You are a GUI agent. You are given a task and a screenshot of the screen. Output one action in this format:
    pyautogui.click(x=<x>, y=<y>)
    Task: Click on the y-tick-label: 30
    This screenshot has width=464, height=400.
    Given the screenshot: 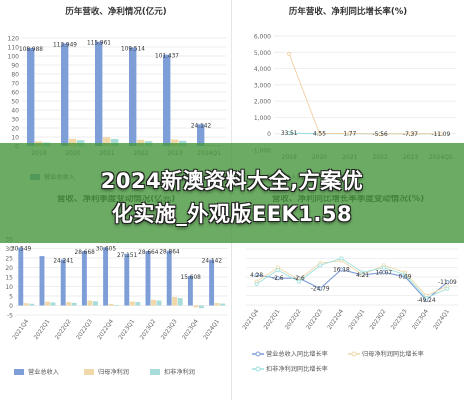 What is the action you would take?
    pyautogui.click(x=15, y=120)
    